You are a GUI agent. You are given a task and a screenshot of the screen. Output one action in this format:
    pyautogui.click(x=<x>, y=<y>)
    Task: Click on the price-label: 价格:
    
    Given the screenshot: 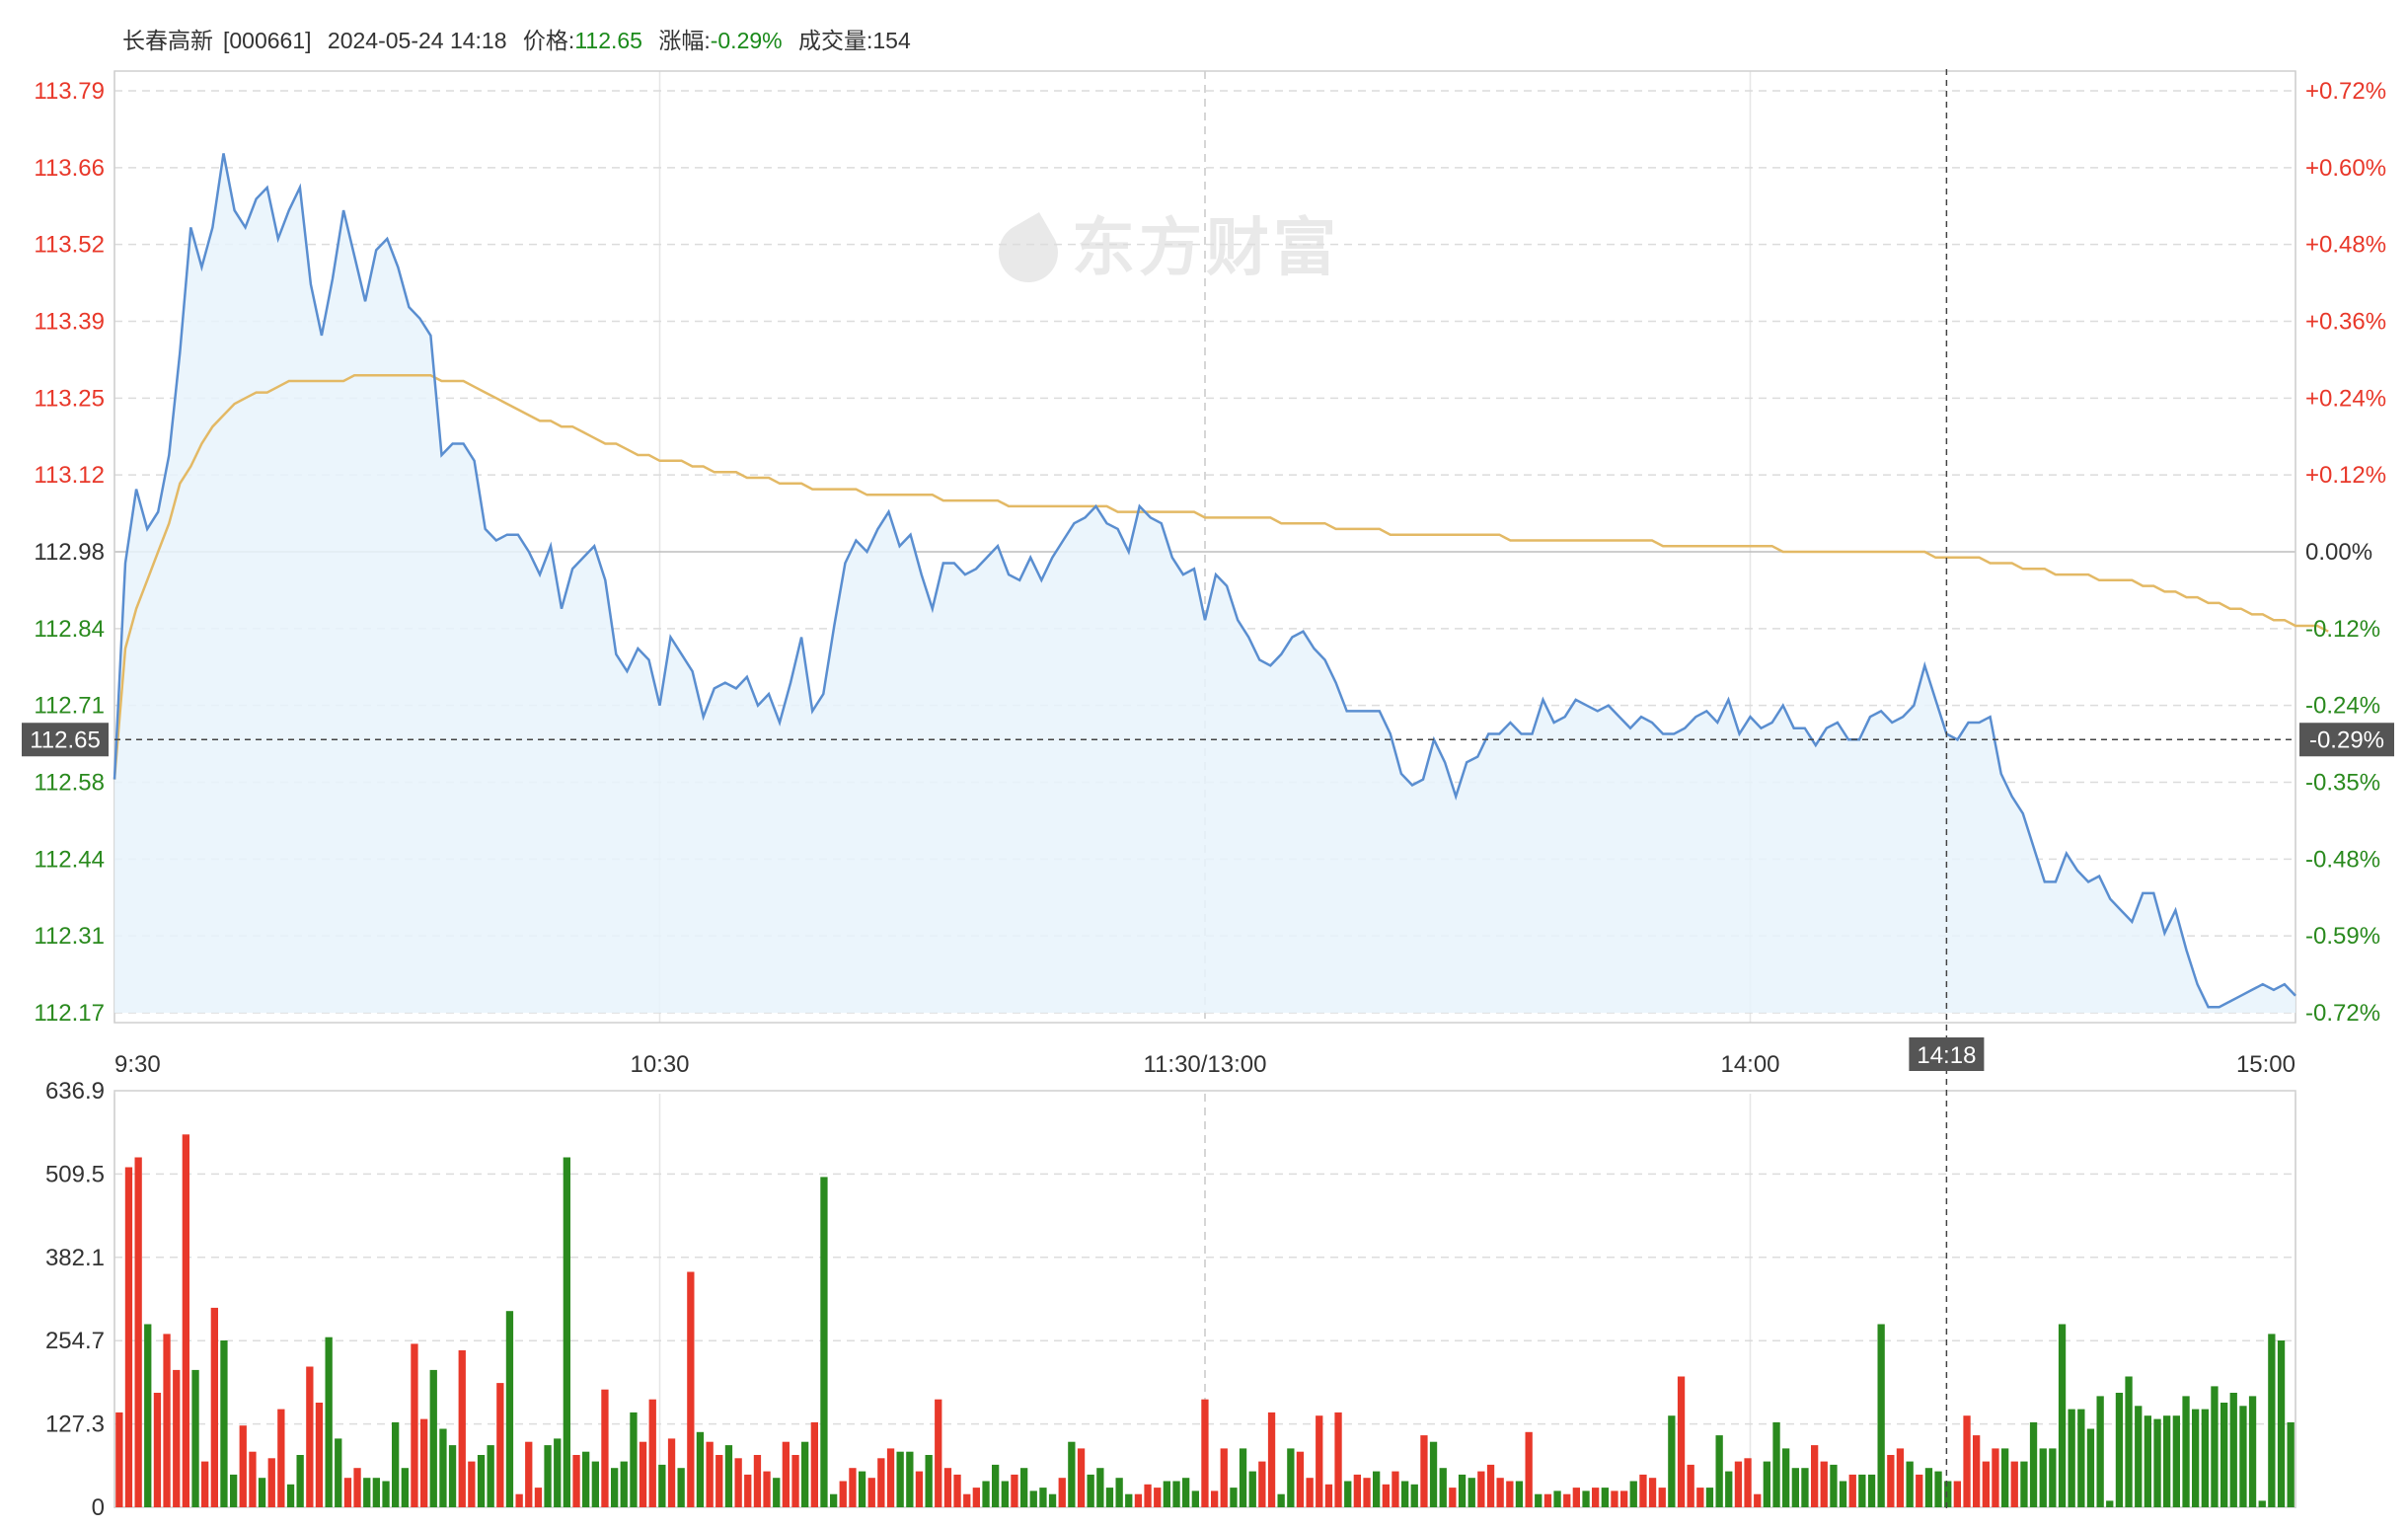 What is the action you would take?
    pyautogui.click(x=549, y=40)
    